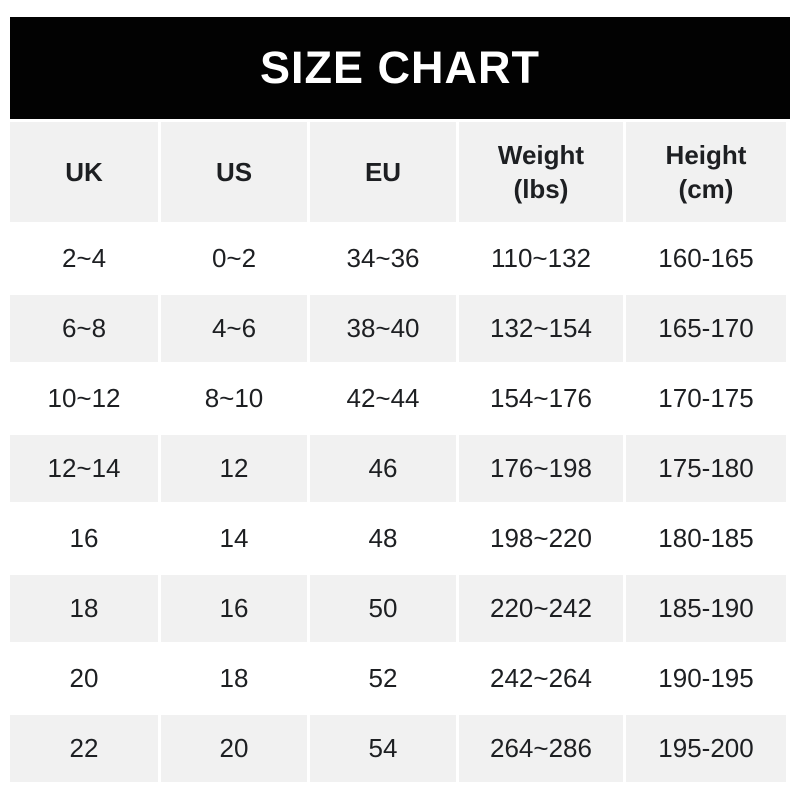 The height and width of the screenshot is (800, 800). Describe the element at coordinates (706, 748) in the screenshot. I see `table-cell: 195-200` at that location.